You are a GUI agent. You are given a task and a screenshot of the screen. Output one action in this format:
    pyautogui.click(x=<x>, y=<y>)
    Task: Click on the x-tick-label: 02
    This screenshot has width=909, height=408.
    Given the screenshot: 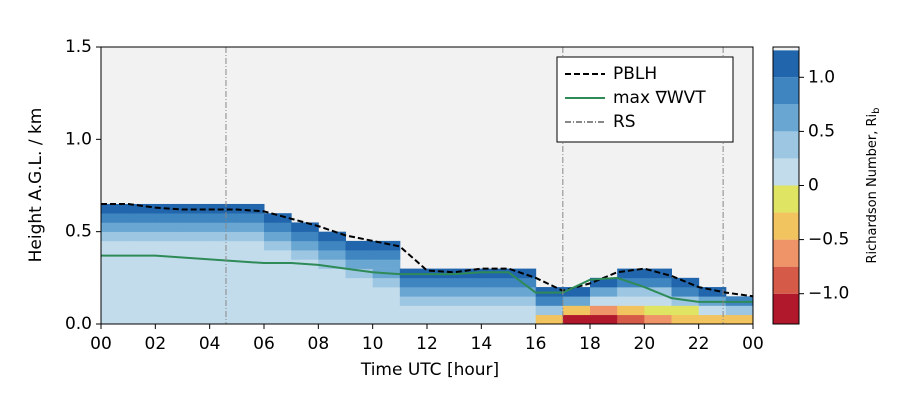 What is the action you would take?
    pyautogui.click(x=156, y=344)
    